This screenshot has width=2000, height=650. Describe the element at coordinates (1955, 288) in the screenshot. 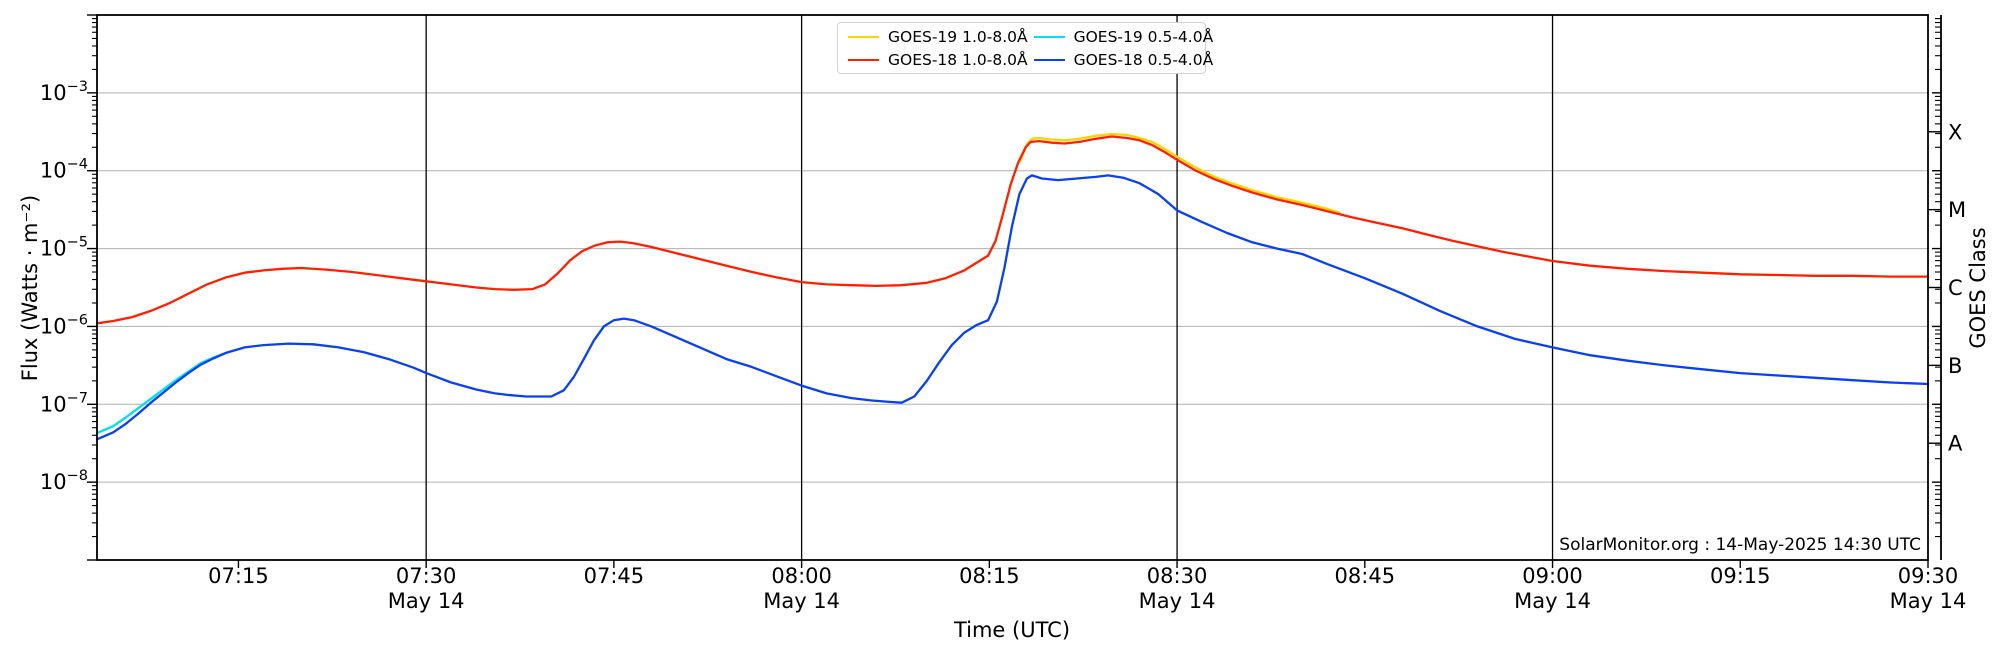

I see `svg-text: C` at that location.